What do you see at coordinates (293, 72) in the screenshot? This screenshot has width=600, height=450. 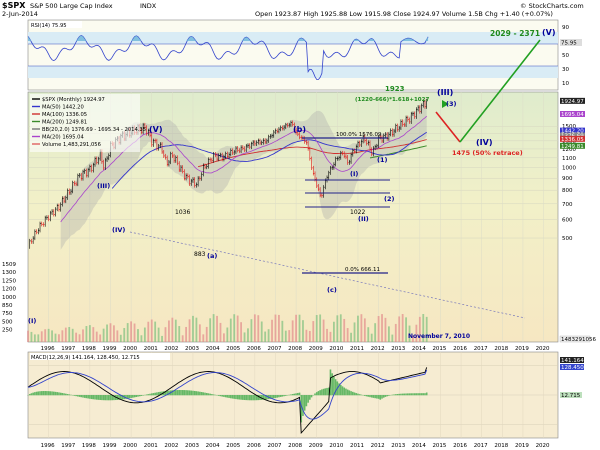 I see `rsi-oversold-band` at bounding box center [293, 72].